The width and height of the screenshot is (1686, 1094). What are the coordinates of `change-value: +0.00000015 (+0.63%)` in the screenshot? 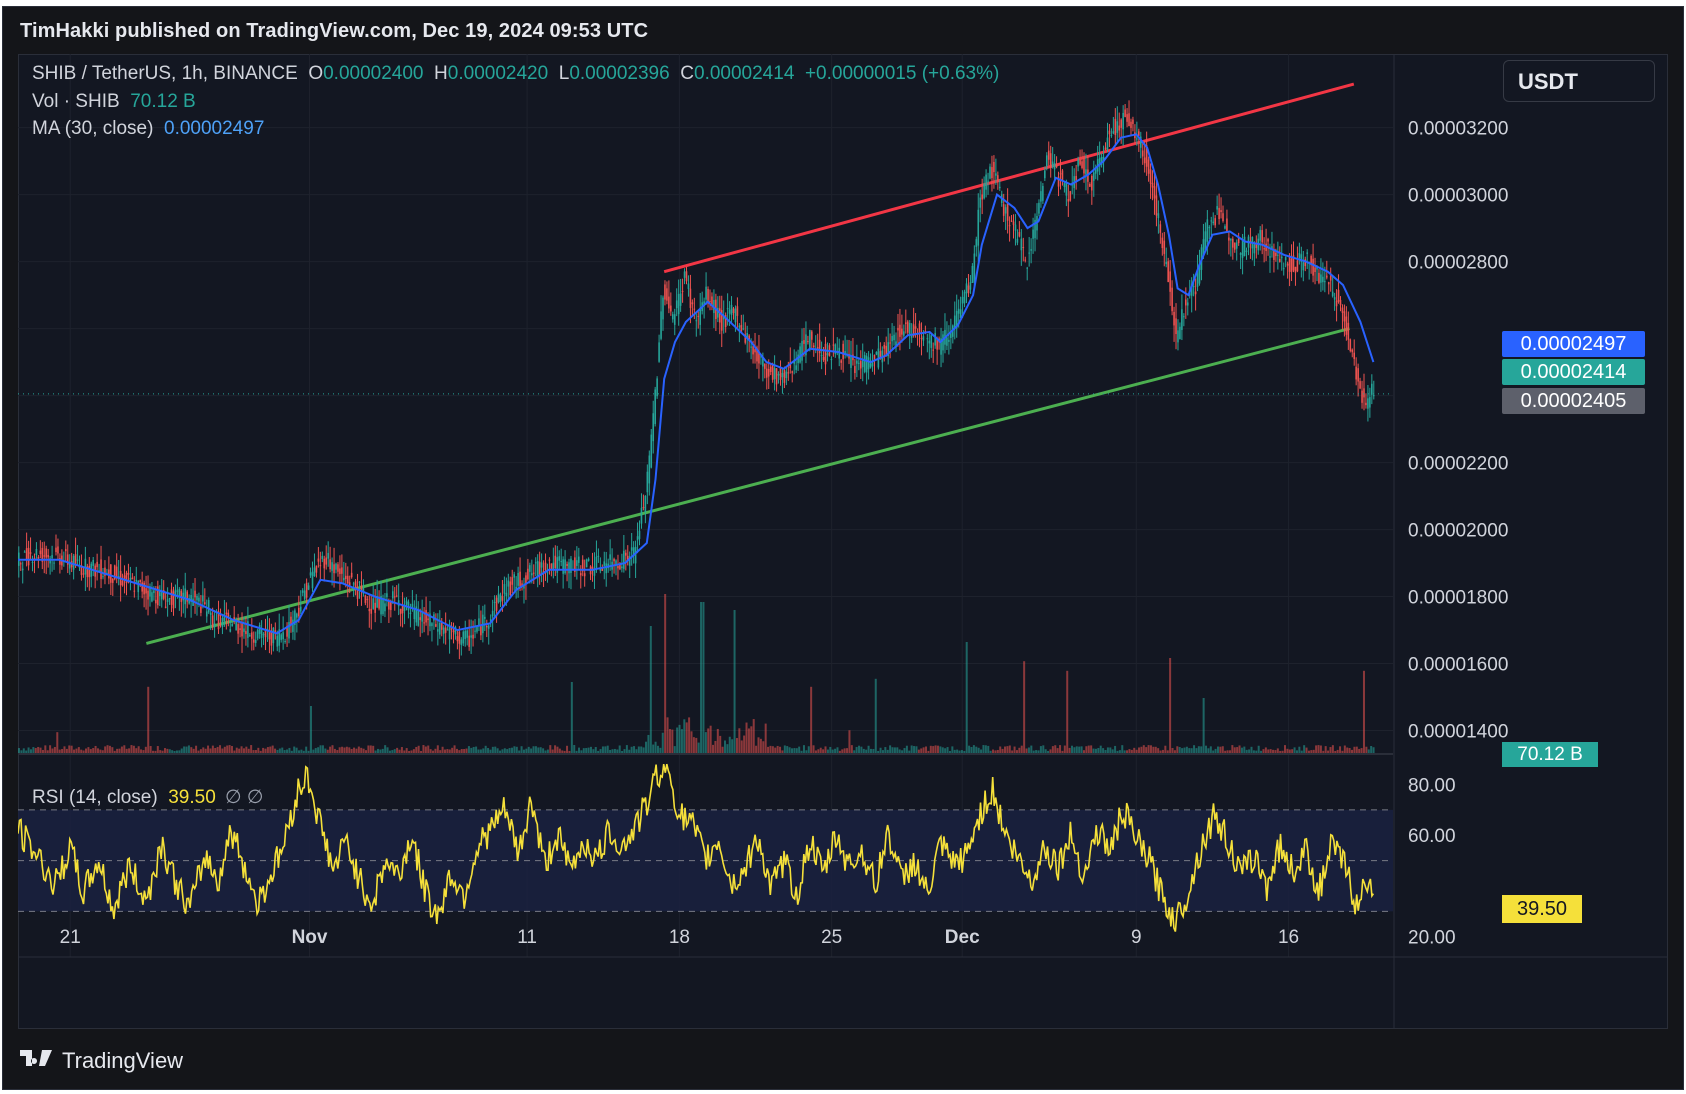 It's located at (902, 73).